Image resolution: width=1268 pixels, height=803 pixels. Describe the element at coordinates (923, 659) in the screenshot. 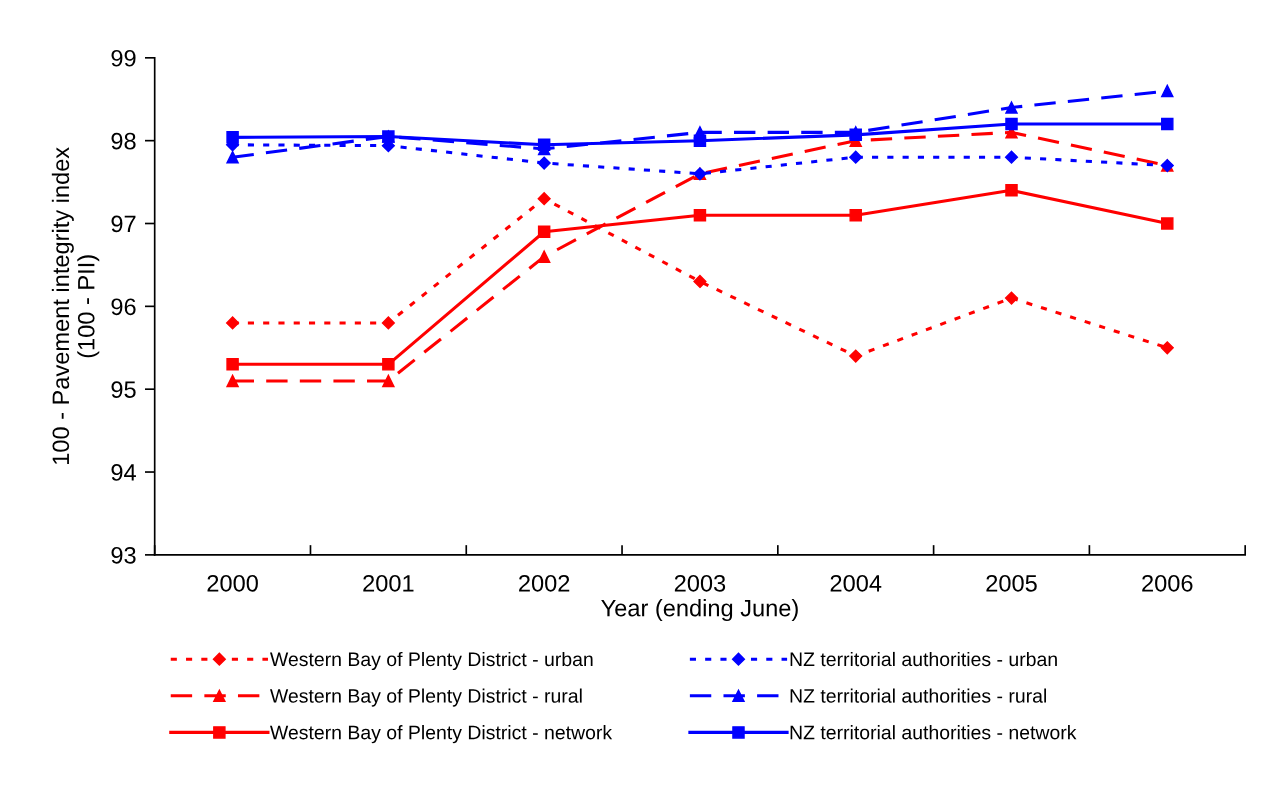

I see `legend-label: NZ territorial authorities - urban` at that location.